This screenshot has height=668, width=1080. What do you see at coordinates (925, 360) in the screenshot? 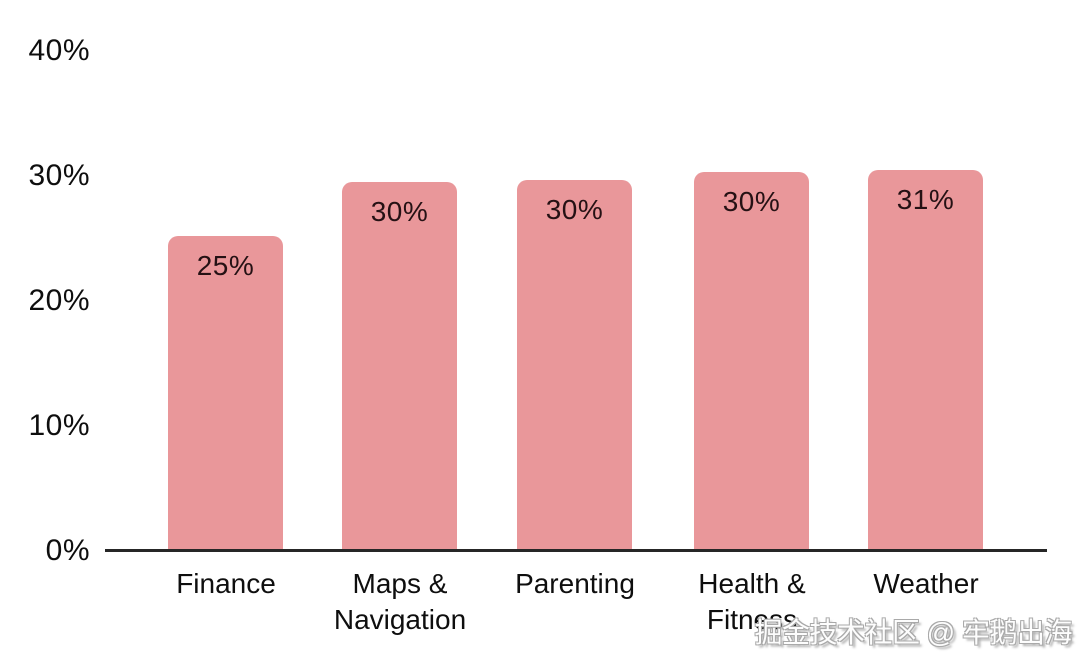
I see `bar-weather: 31%` at bounding box center [925, 360].